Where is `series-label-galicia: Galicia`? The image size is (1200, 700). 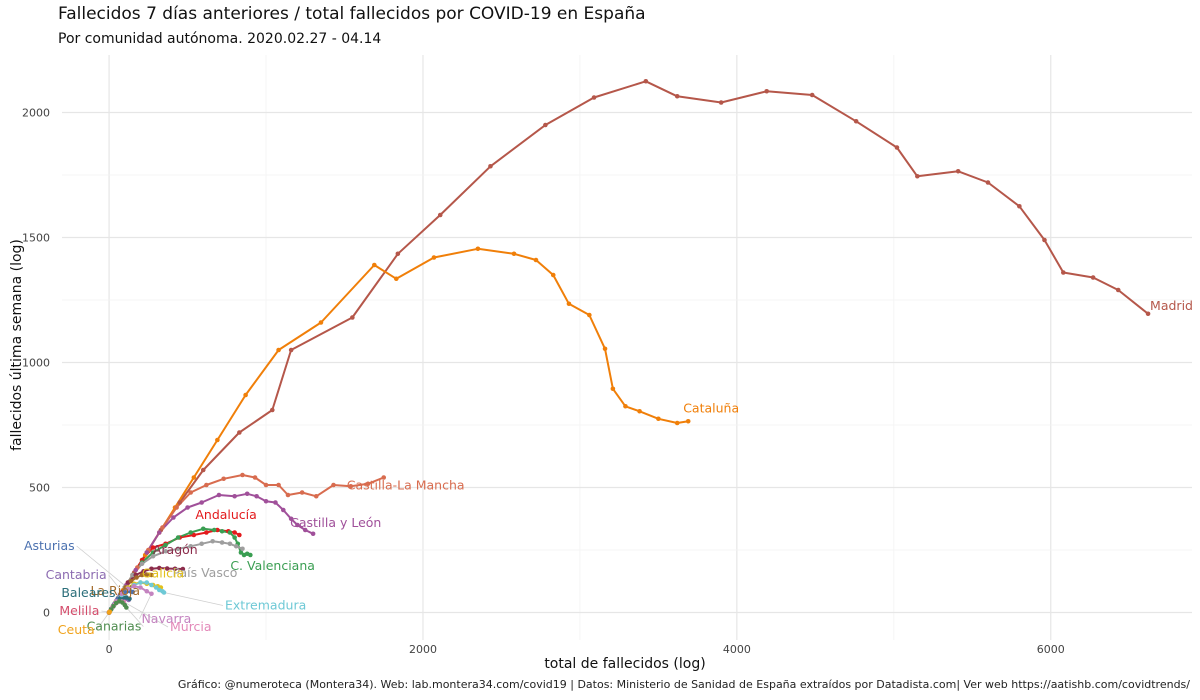
series-label-galicia: Galicia is located at coordinates (163, 573).